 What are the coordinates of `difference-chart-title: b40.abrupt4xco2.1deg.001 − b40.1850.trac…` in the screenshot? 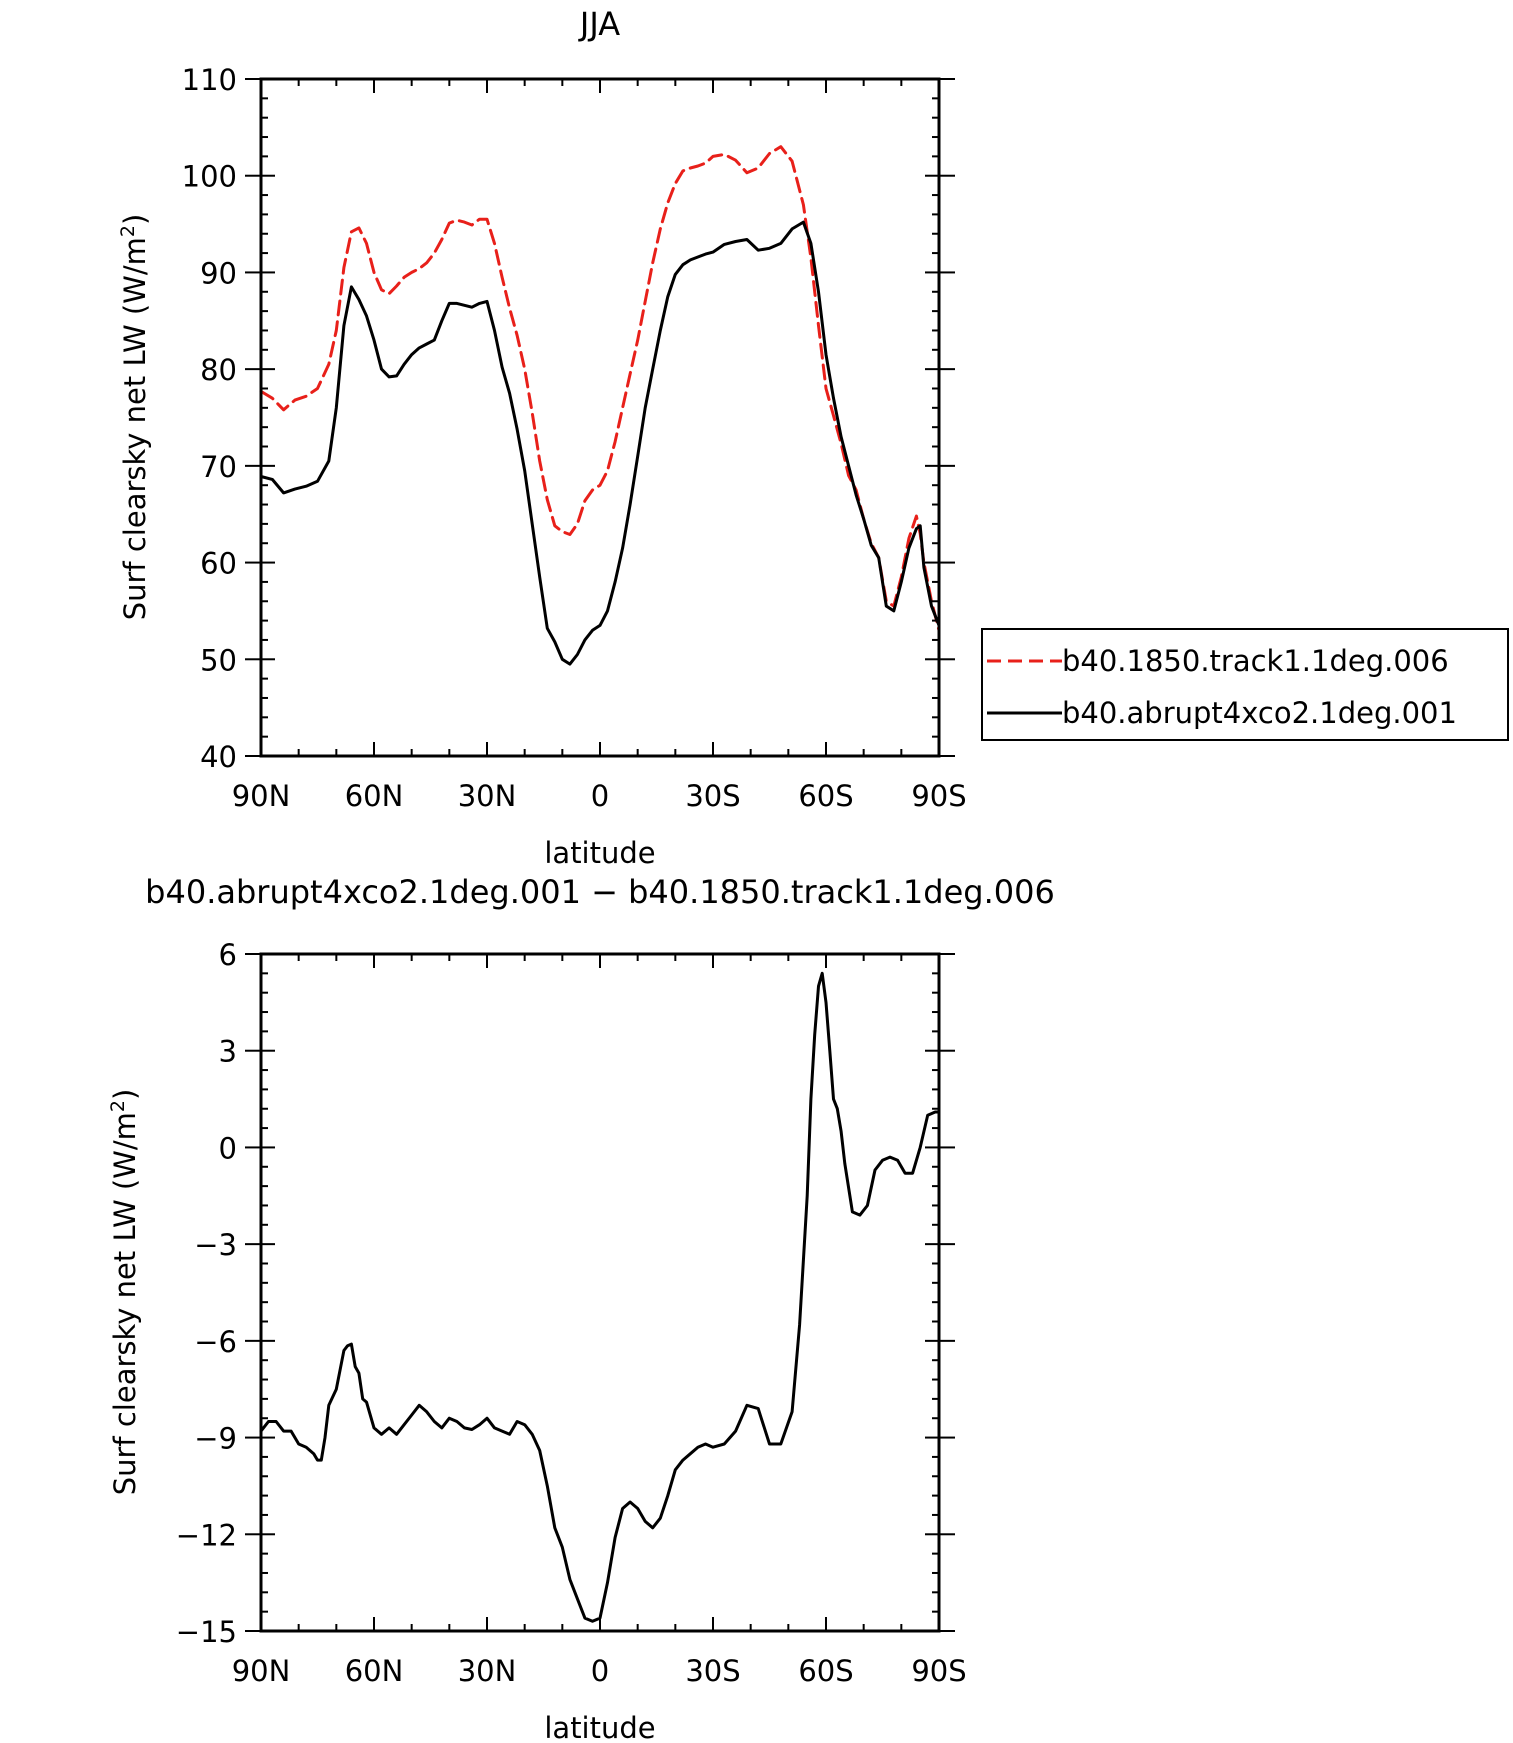 It's located at (600, 892).